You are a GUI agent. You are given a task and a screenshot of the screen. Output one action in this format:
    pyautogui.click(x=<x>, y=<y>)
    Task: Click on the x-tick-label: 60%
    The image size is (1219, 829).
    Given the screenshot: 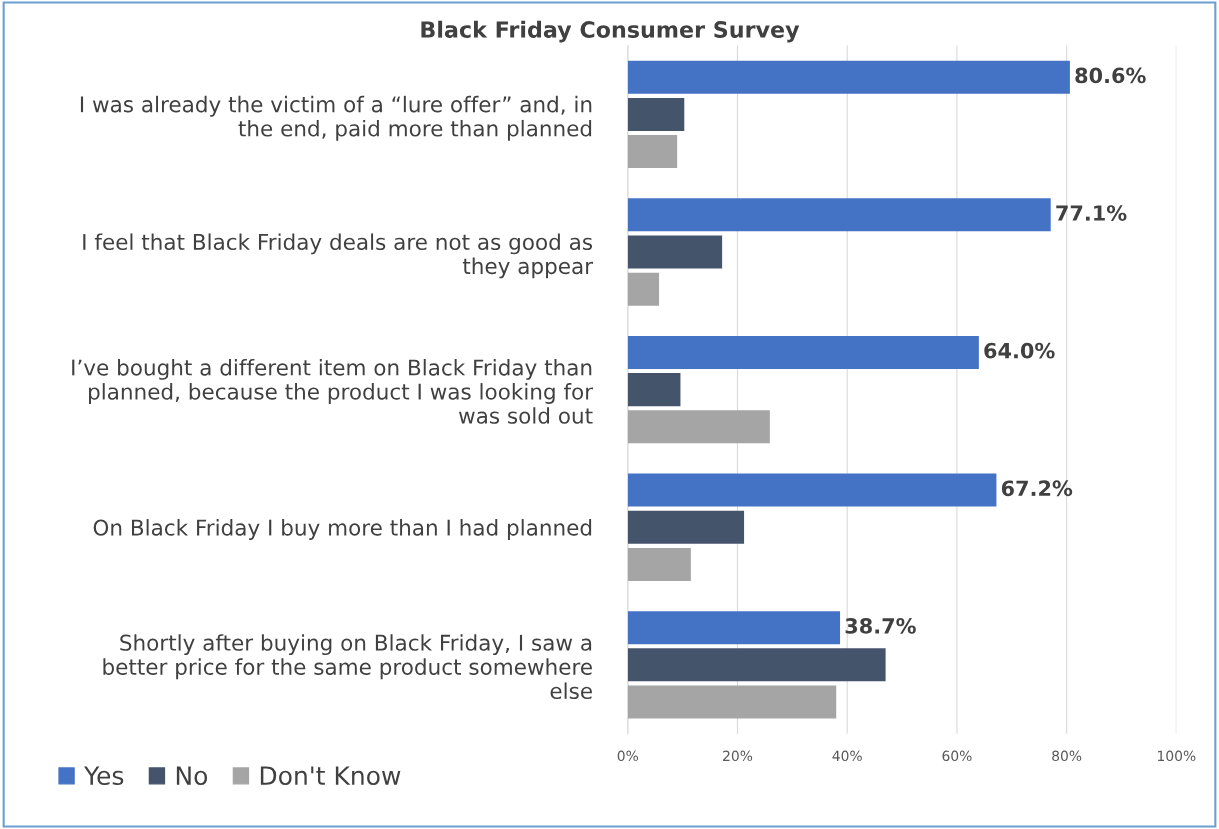 What is the action you would take?
    pyautogui.click(x=957, y=756)
    